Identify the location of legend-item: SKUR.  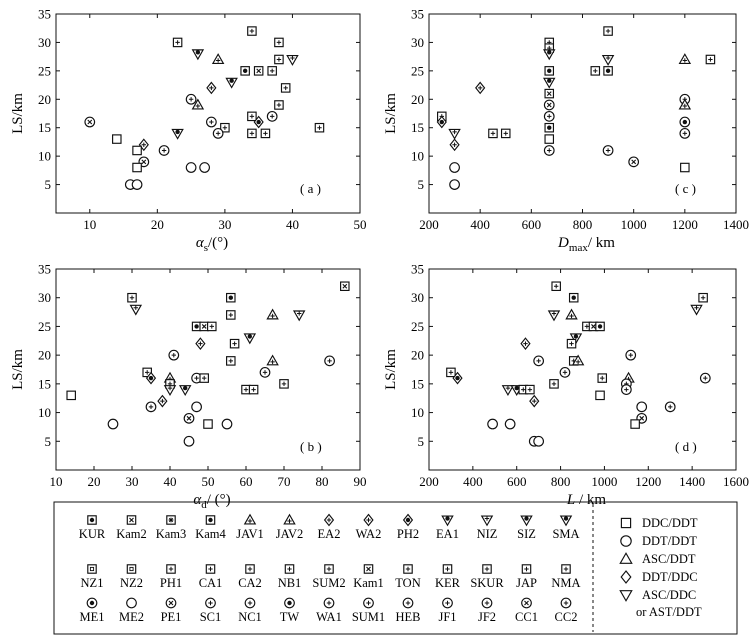
(487, 577).